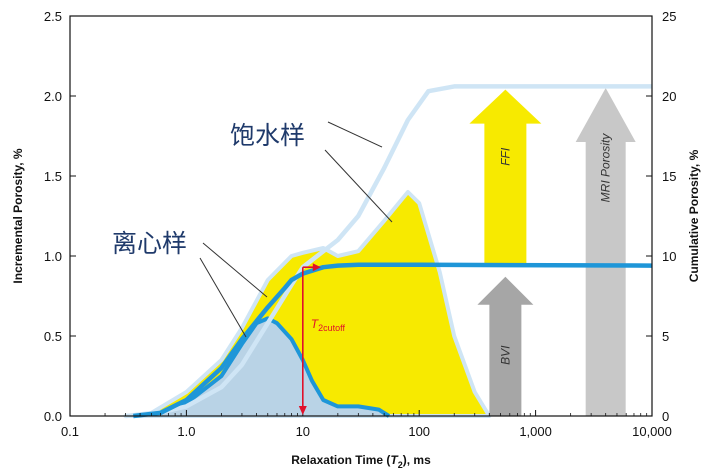 The width and height of the screenshot is (714, 472). I want to click on y-left-tick-label: 0.5, so click(53, 336).